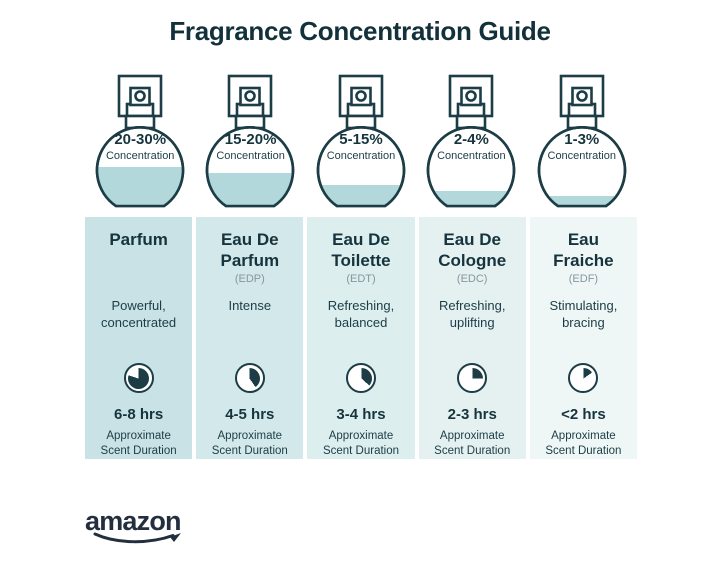 The height and width of the screenshot is (565, 720). I want to click on concentration-percent: 5-15%, so click(361, 139).